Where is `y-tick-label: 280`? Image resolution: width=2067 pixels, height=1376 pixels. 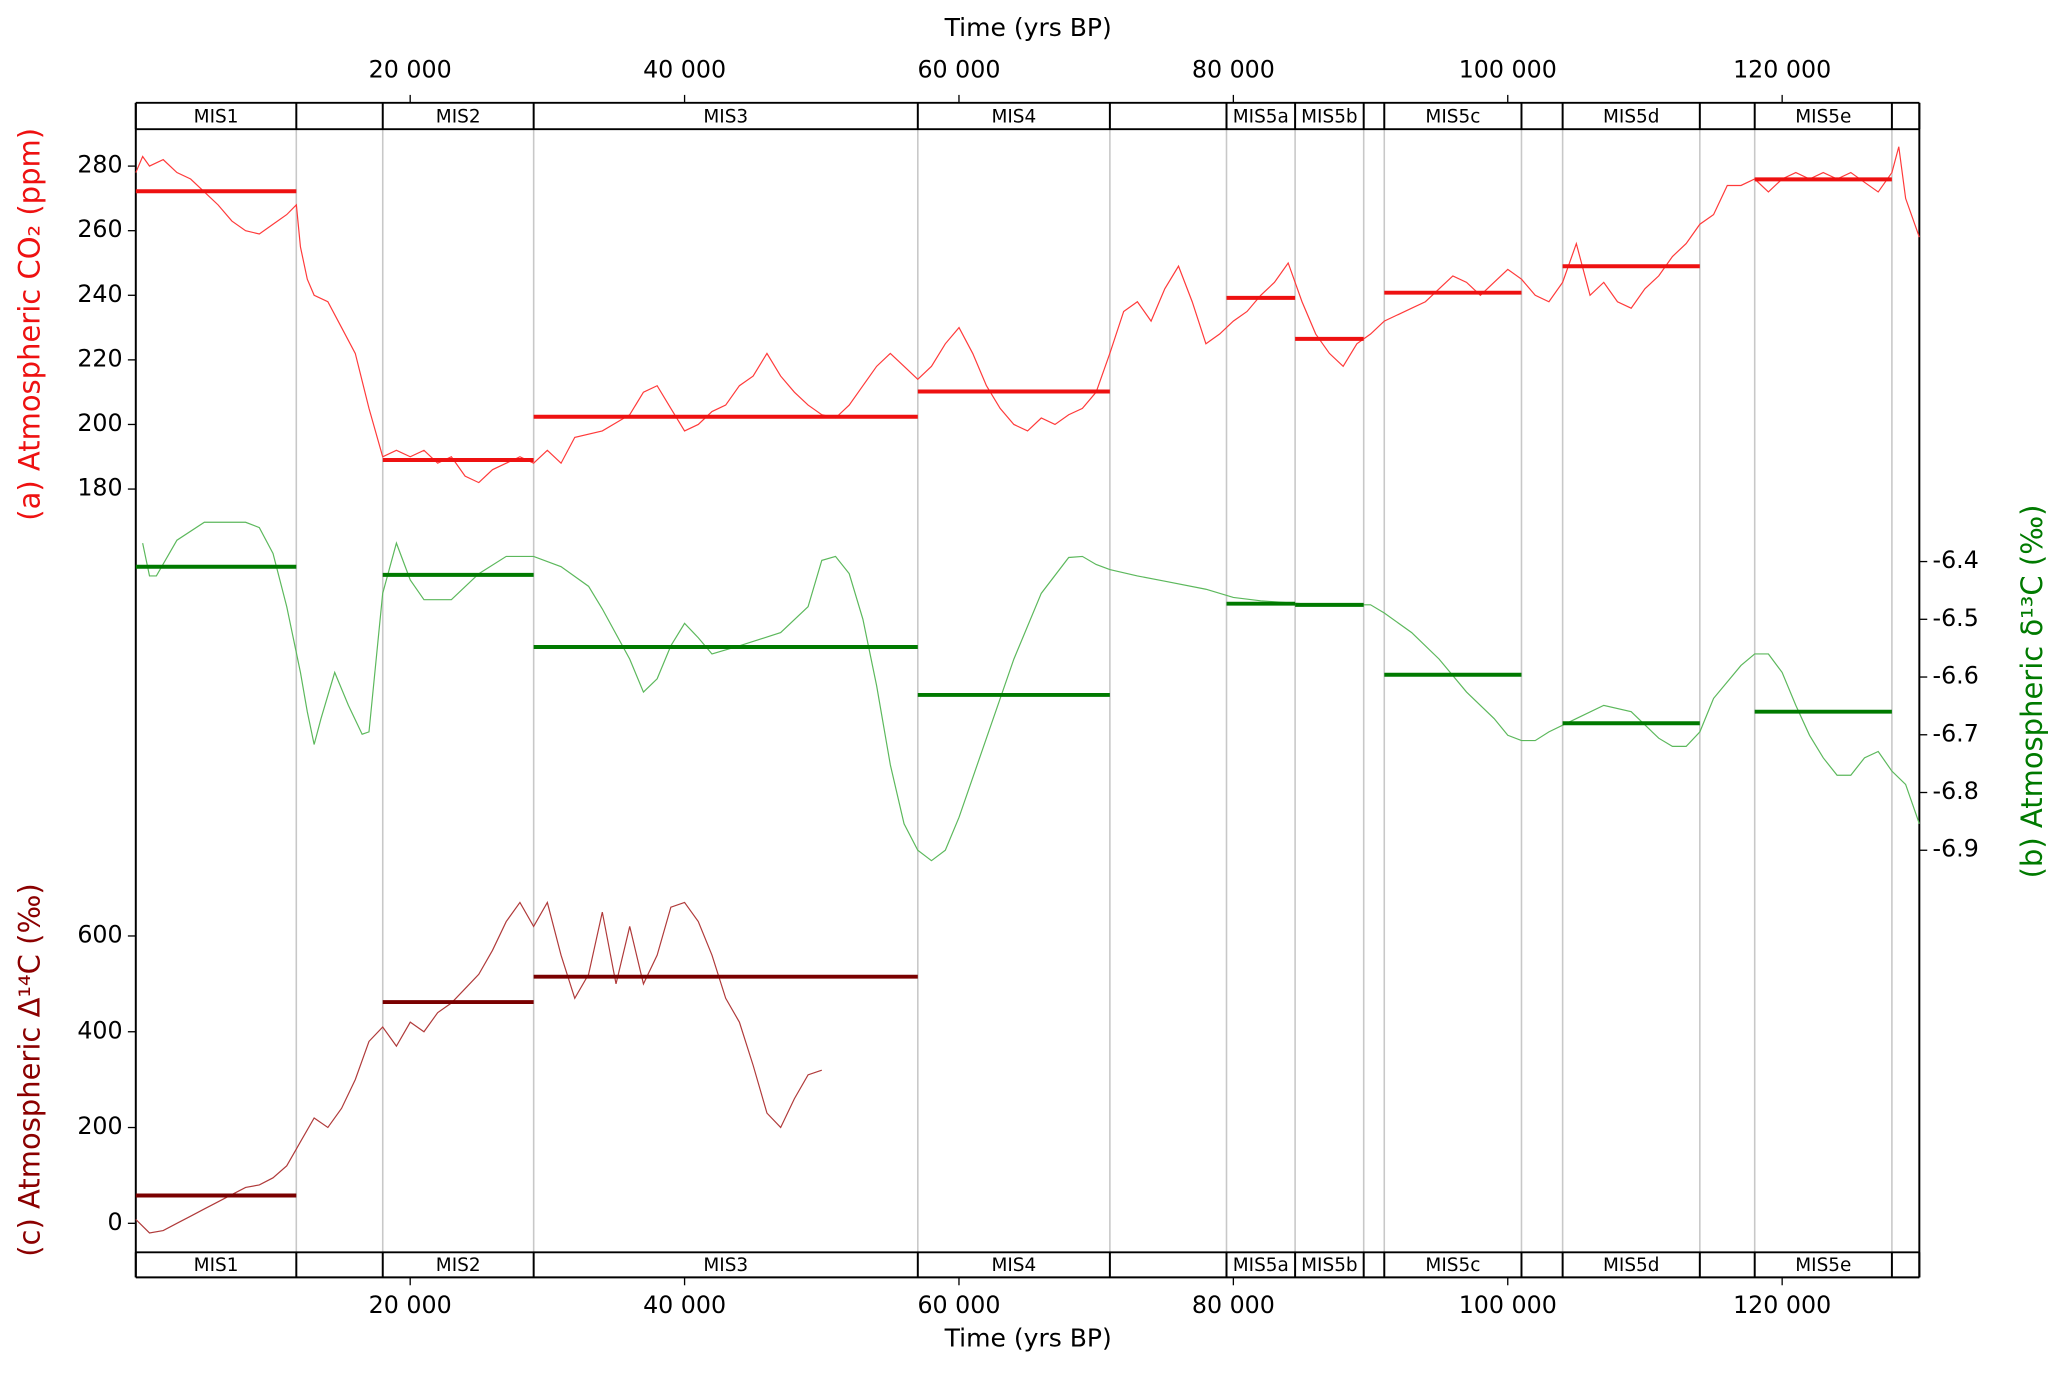
y-tick-label: 280 is located at coordinates (99, 165).